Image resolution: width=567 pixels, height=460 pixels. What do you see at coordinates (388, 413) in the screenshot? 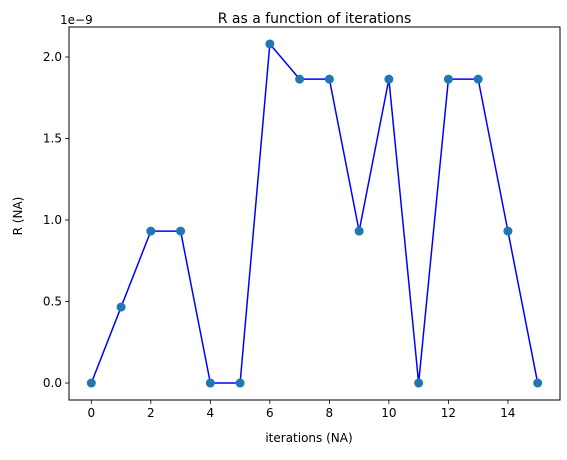
I see `x-tick-label: 10` at bounding box center [388, 413].